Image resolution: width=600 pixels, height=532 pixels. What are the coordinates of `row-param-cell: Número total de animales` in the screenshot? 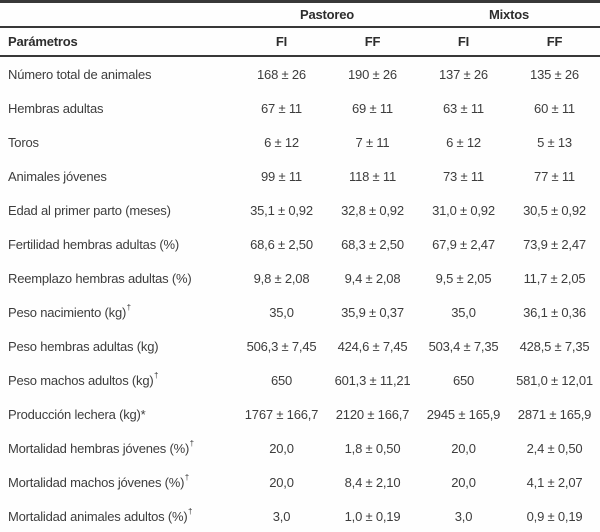 It's located at (118, 73).